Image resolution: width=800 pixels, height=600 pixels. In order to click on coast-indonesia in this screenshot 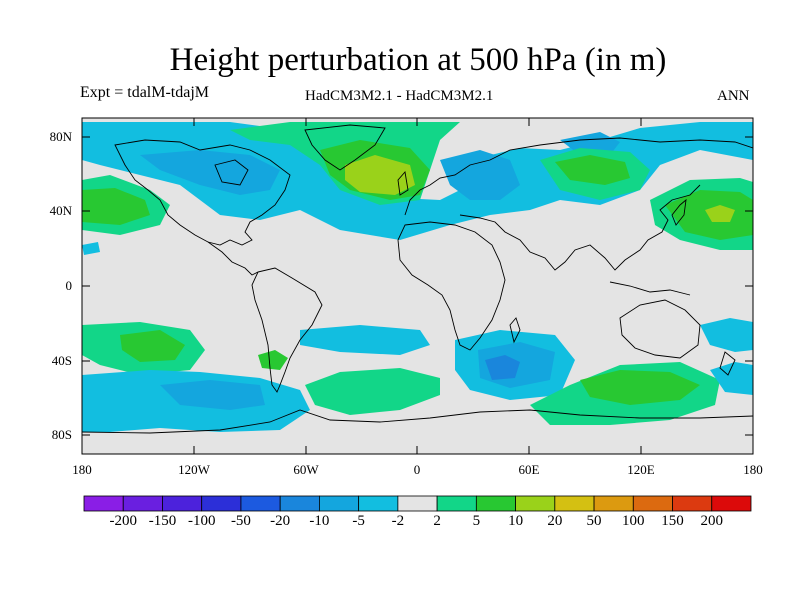, I will do `click(650, 288)`.